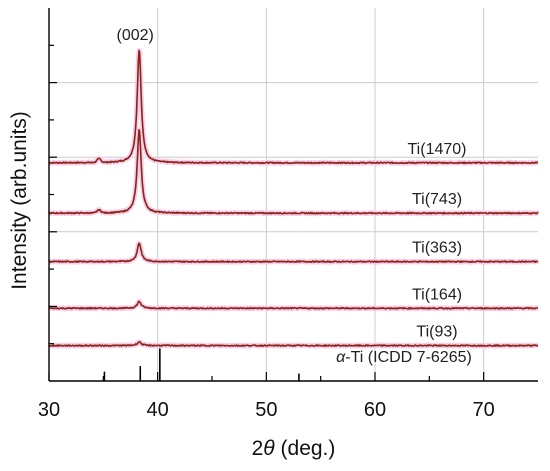  I want to click on reference-label-text: -Ti (ICDD 7-6265), so click(408, 357).